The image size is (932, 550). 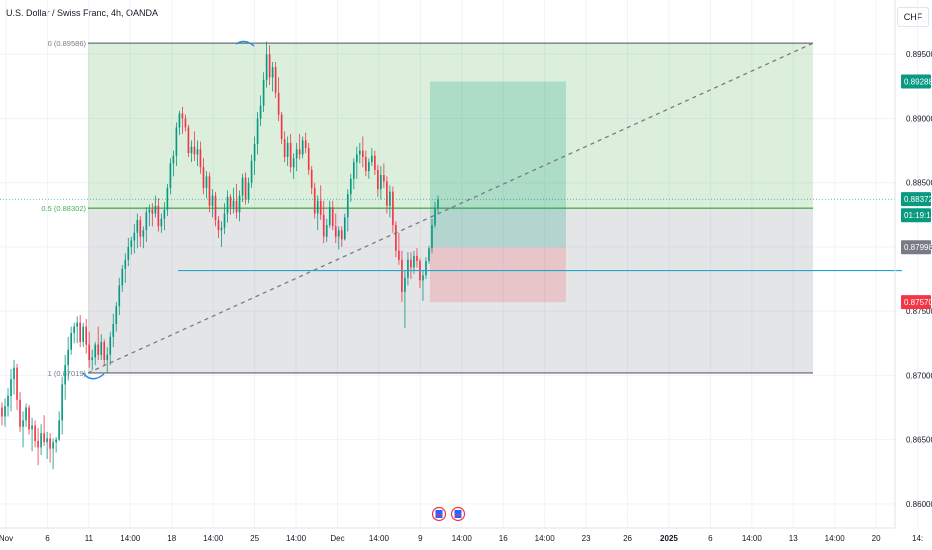 I want to click on time-tick-label: 14:, so click(x=917, y=538).